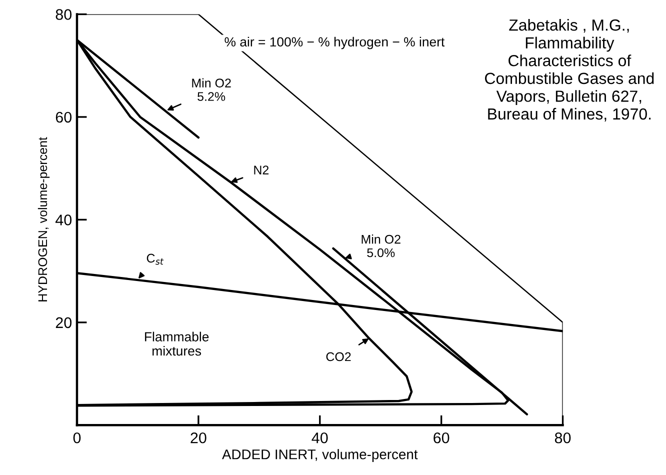  Describe the element at coordinates (562, 438) in the screenshot. I see `x-tick-label: 80` at that location.